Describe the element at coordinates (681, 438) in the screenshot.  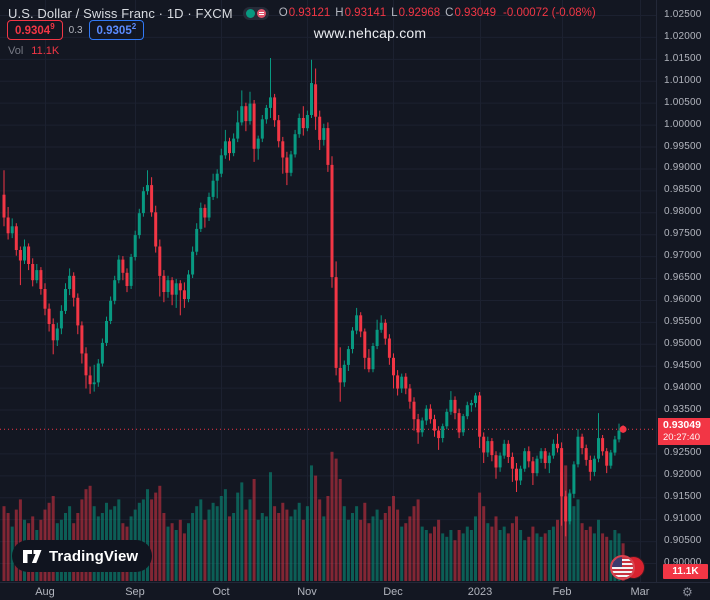
I see `bar-countdown: 20:27:40` at that location.